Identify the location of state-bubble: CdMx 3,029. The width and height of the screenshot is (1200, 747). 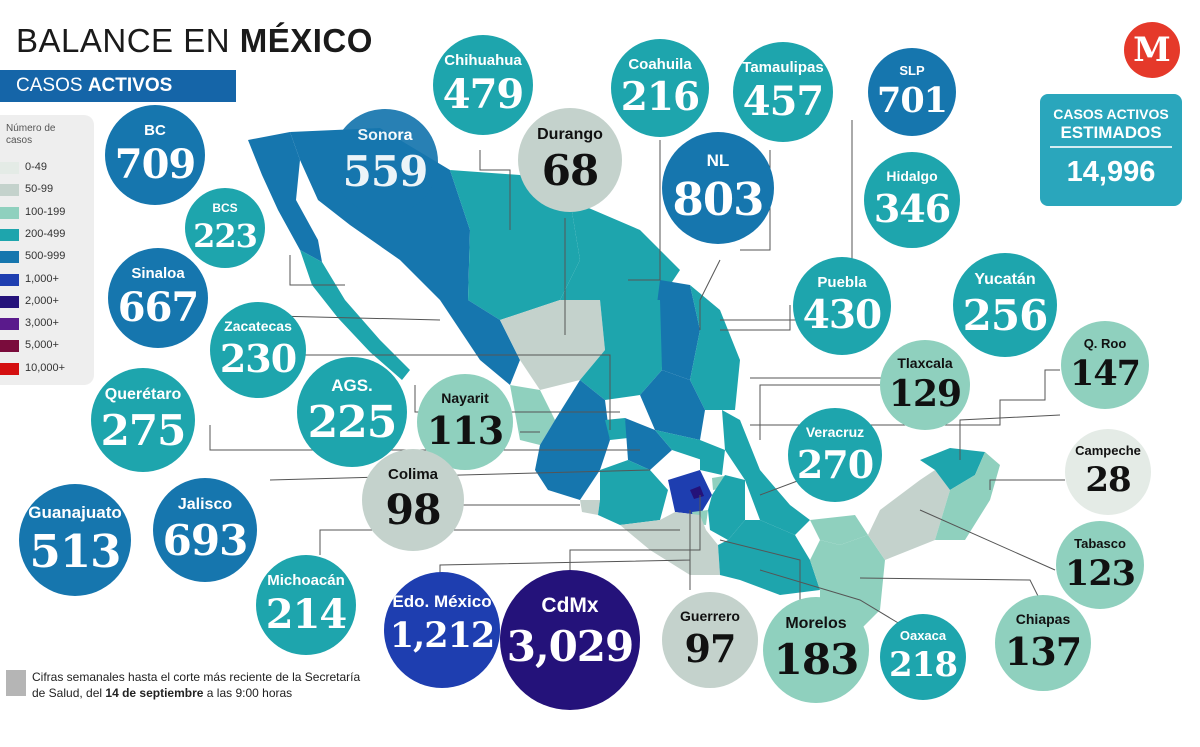
(570, 640).